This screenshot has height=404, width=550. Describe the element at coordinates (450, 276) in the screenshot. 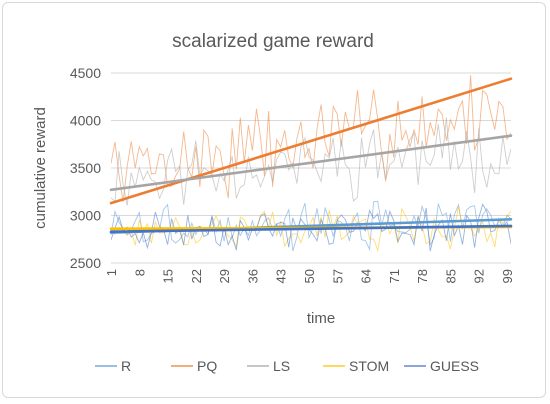

I see `x-tick-label: 85` at that location.